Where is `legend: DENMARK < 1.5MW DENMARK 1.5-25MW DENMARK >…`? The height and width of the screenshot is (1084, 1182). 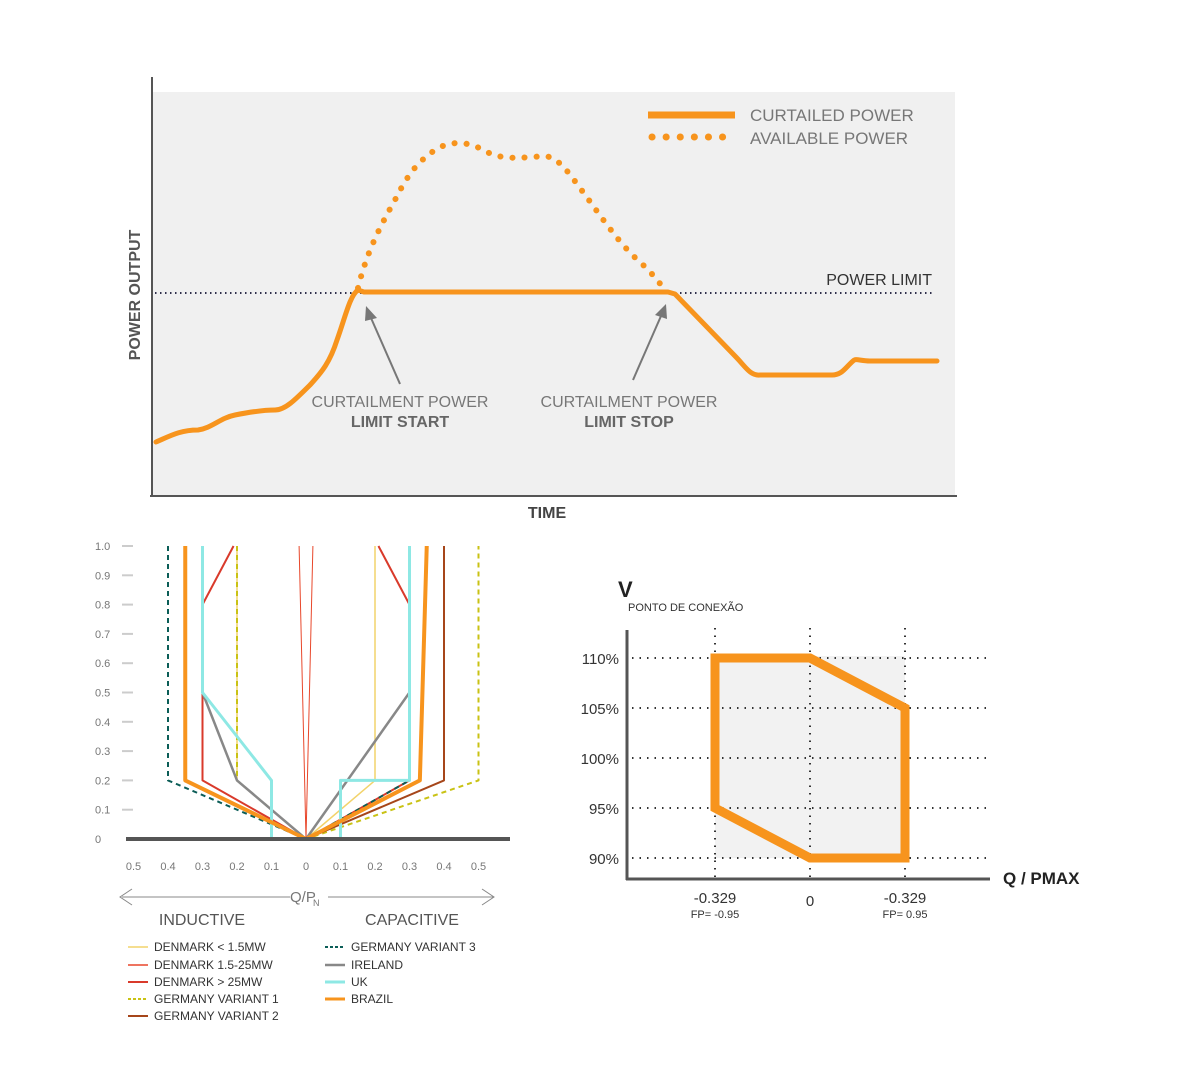 legend: DENMARK < 1.5MW DENMARK 1.5-25MW DENMARK >… is located at coordinates (302, 981).